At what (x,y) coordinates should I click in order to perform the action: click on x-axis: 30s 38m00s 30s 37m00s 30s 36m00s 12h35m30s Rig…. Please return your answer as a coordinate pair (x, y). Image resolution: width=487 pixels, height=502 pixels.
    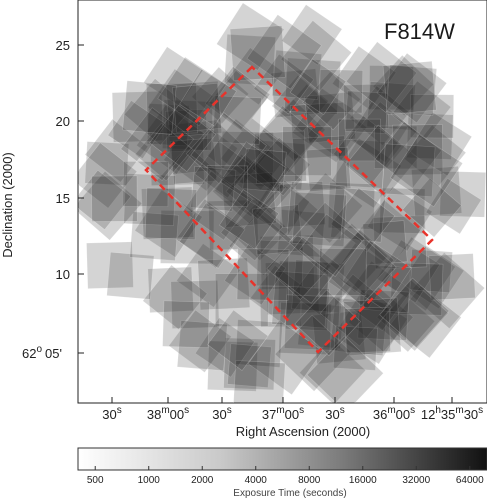
    Looking at the image, I should click on (292, 418).